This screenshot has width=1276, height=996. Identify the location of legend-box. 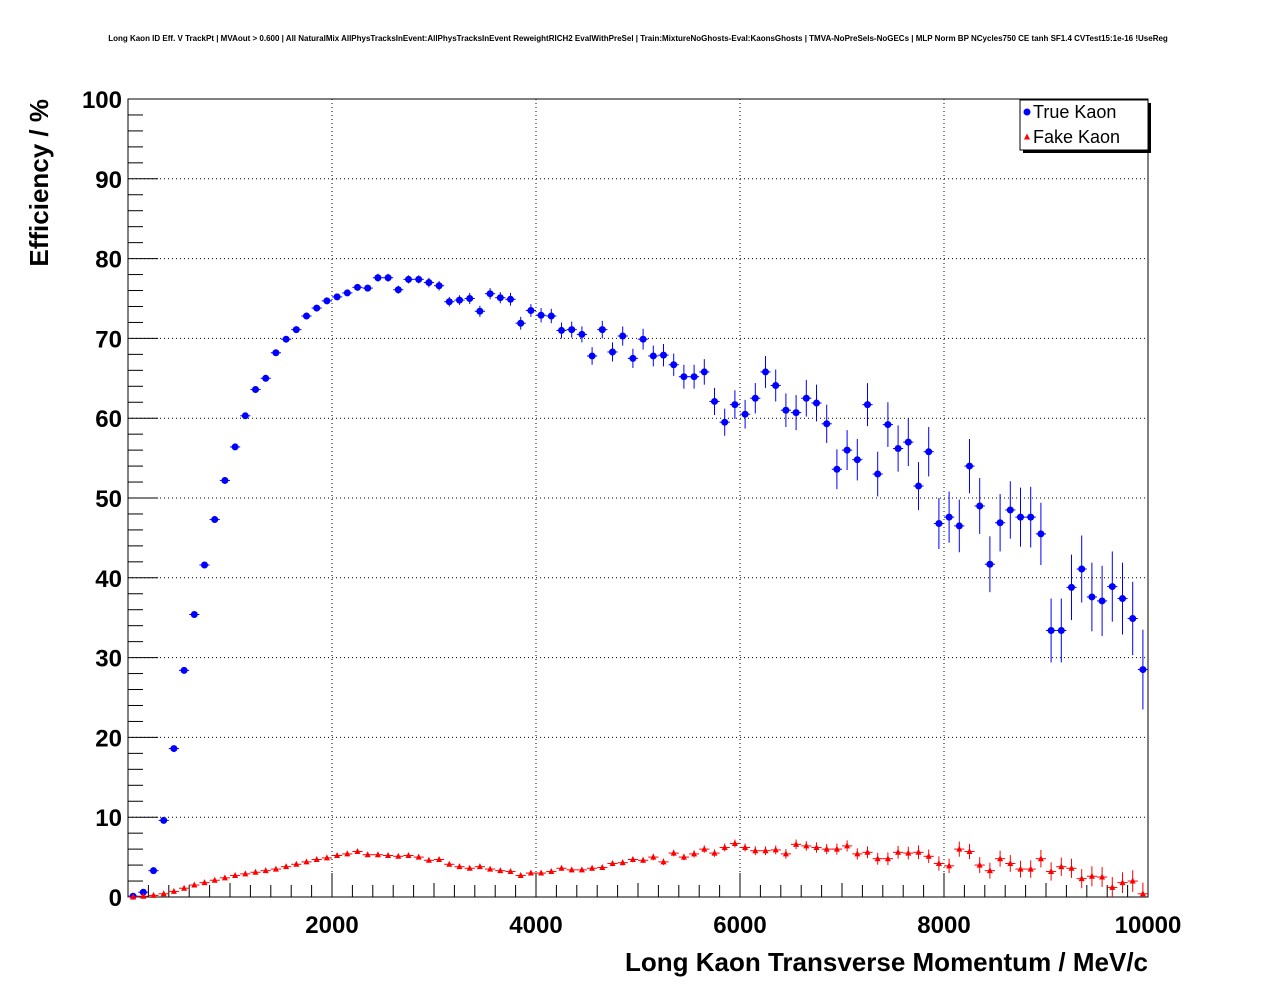
(1084, 125).